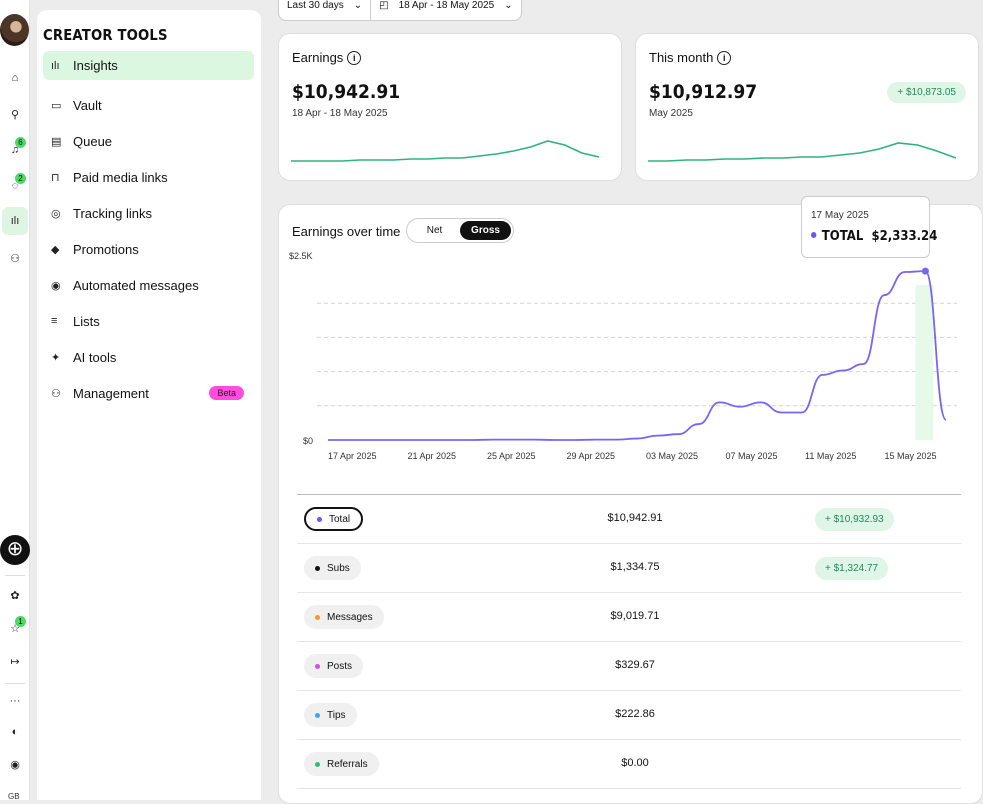 This screenshot has width=983, height=804. What do you see at coordinates (15, 595) in the screenshot?
I see `settings-icon: ✿` at bounding box center [15, 595].